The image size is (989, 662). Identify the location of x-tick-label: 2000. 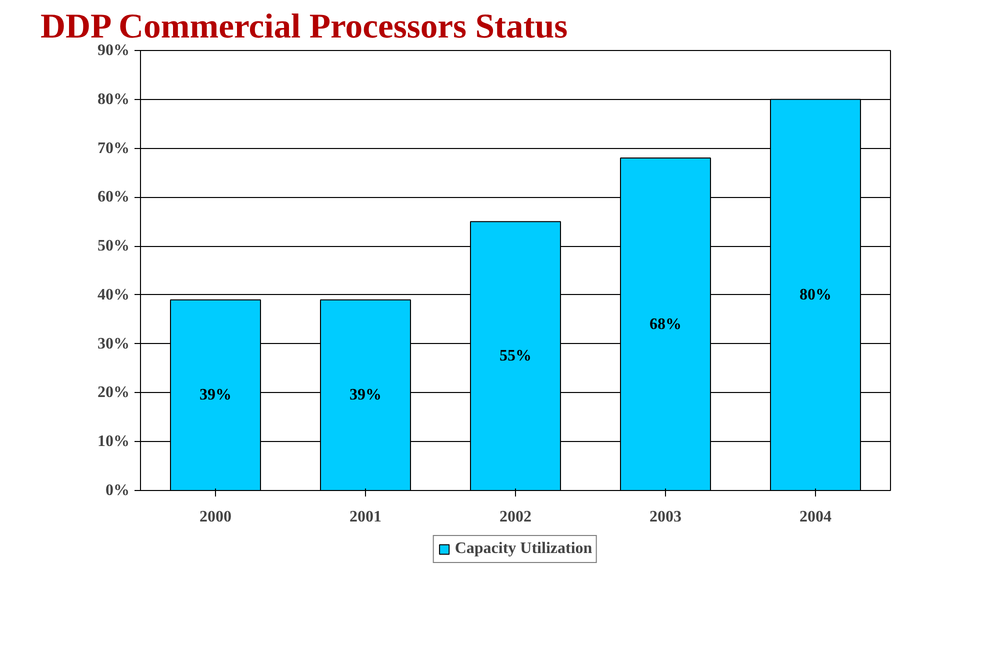
(216, 517).